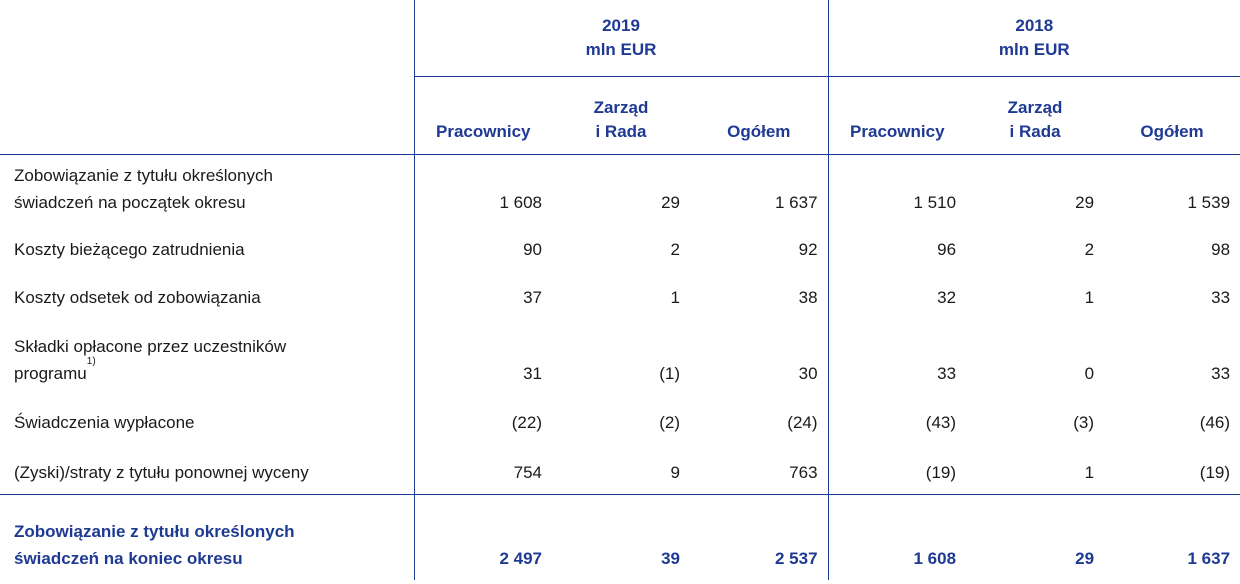 Image resolution: width=1240 pixels, height=584 pixels. Describe the element at coordinates (621, 25) in the screenshot. I see `year-2019-label: 2019` at that location.